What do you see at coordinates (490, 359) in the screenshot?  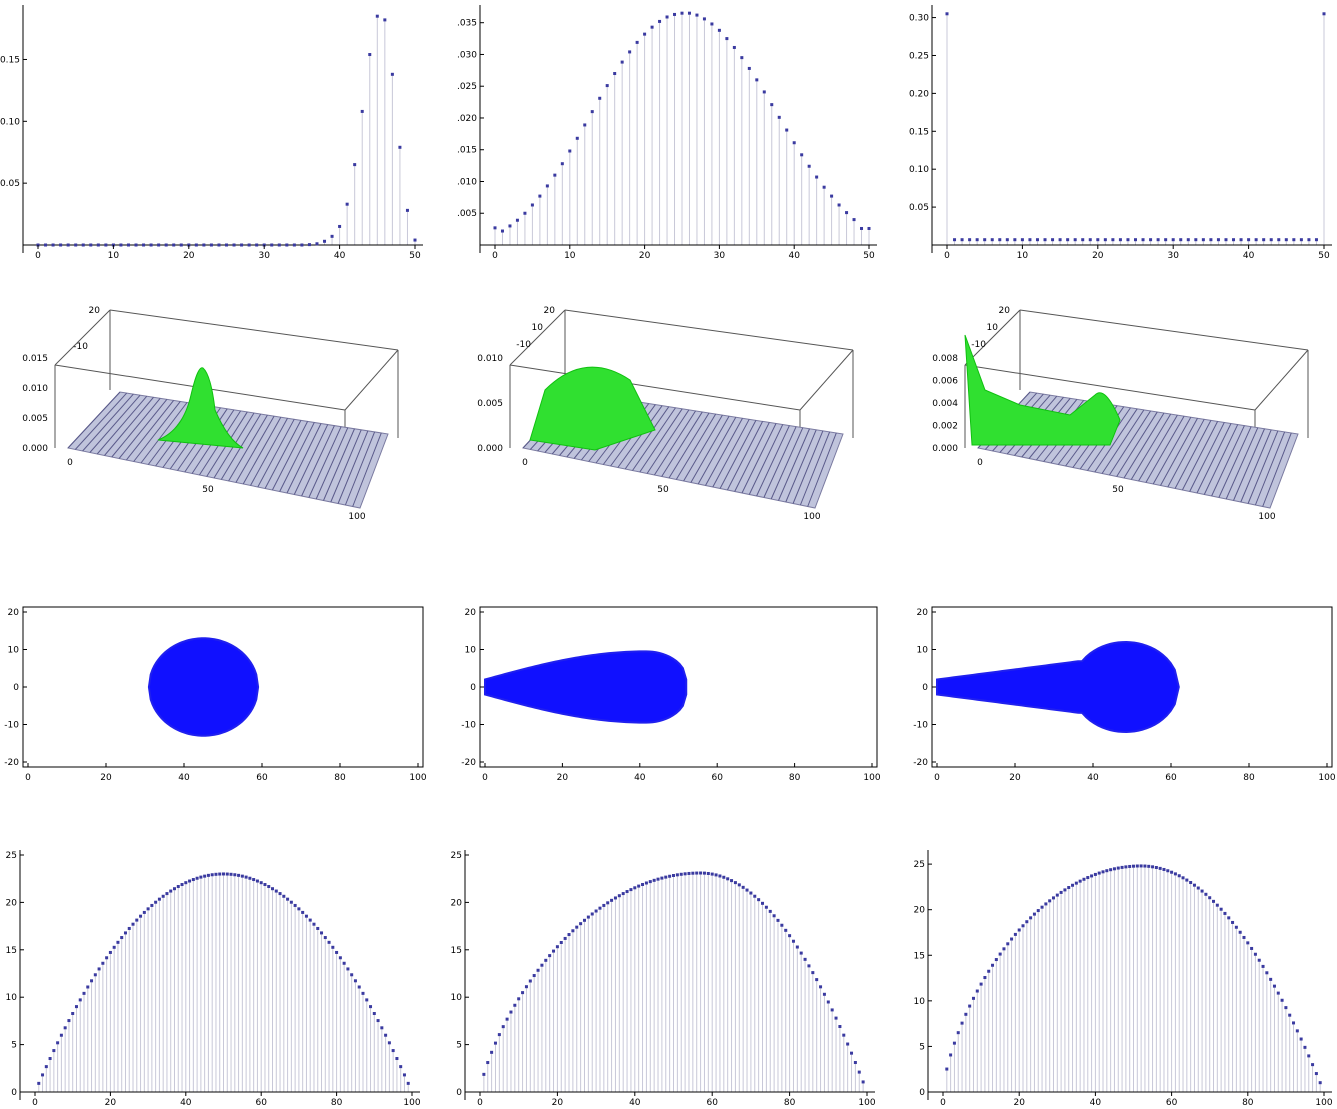 I see `z-tick-label: 0.010` at bounding box center [490, 359].